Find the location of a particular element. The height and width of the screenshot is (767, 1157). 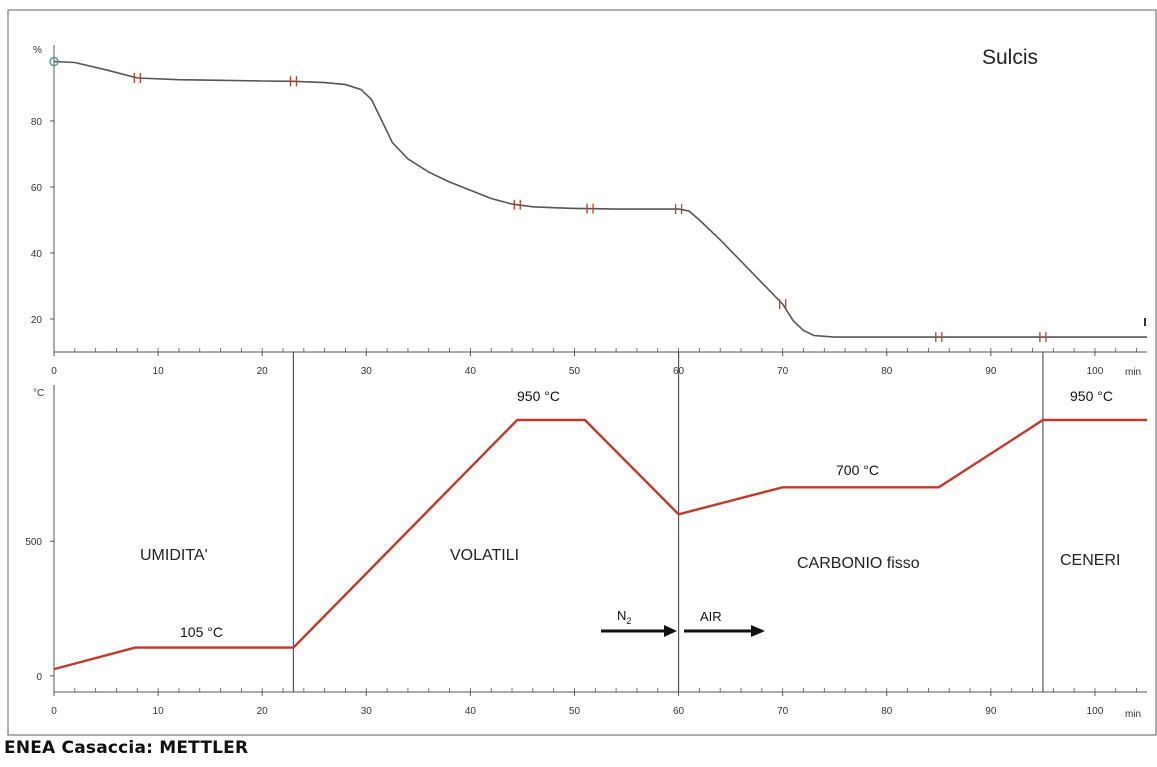

bottom-x-tick-label: 80 is located at coordinates (887, 711).